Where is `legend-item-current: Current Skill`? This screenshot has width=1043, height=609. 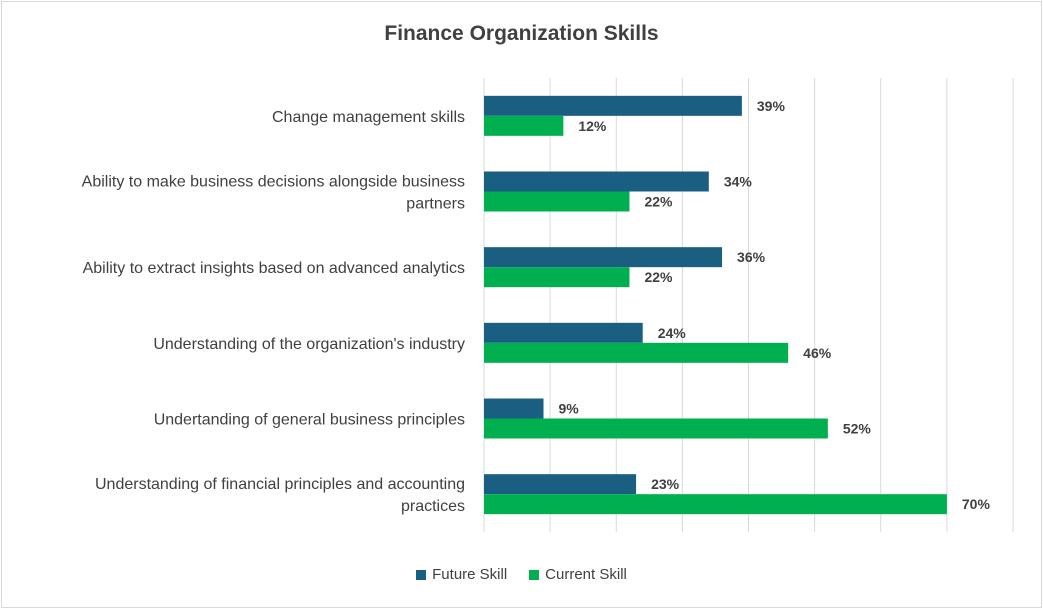
legend-item-current: Current Skill is located at coordinates (578, 574).